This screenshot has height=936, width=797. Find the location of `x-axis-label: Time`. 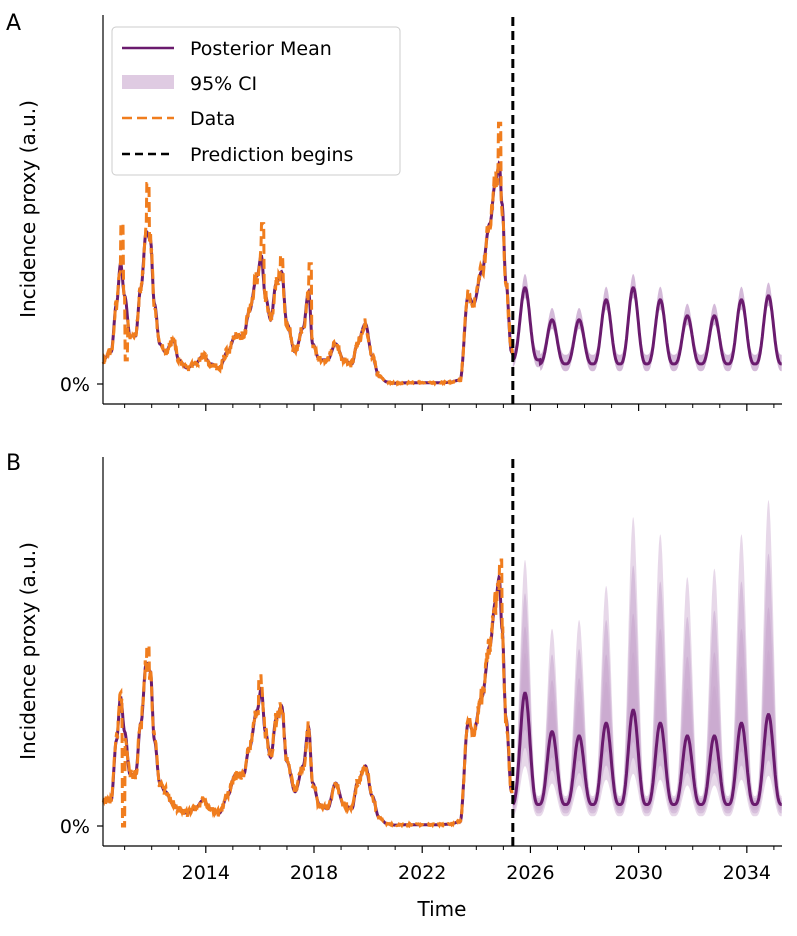

x-axis-label: Time is located at coordinates (442, 909).